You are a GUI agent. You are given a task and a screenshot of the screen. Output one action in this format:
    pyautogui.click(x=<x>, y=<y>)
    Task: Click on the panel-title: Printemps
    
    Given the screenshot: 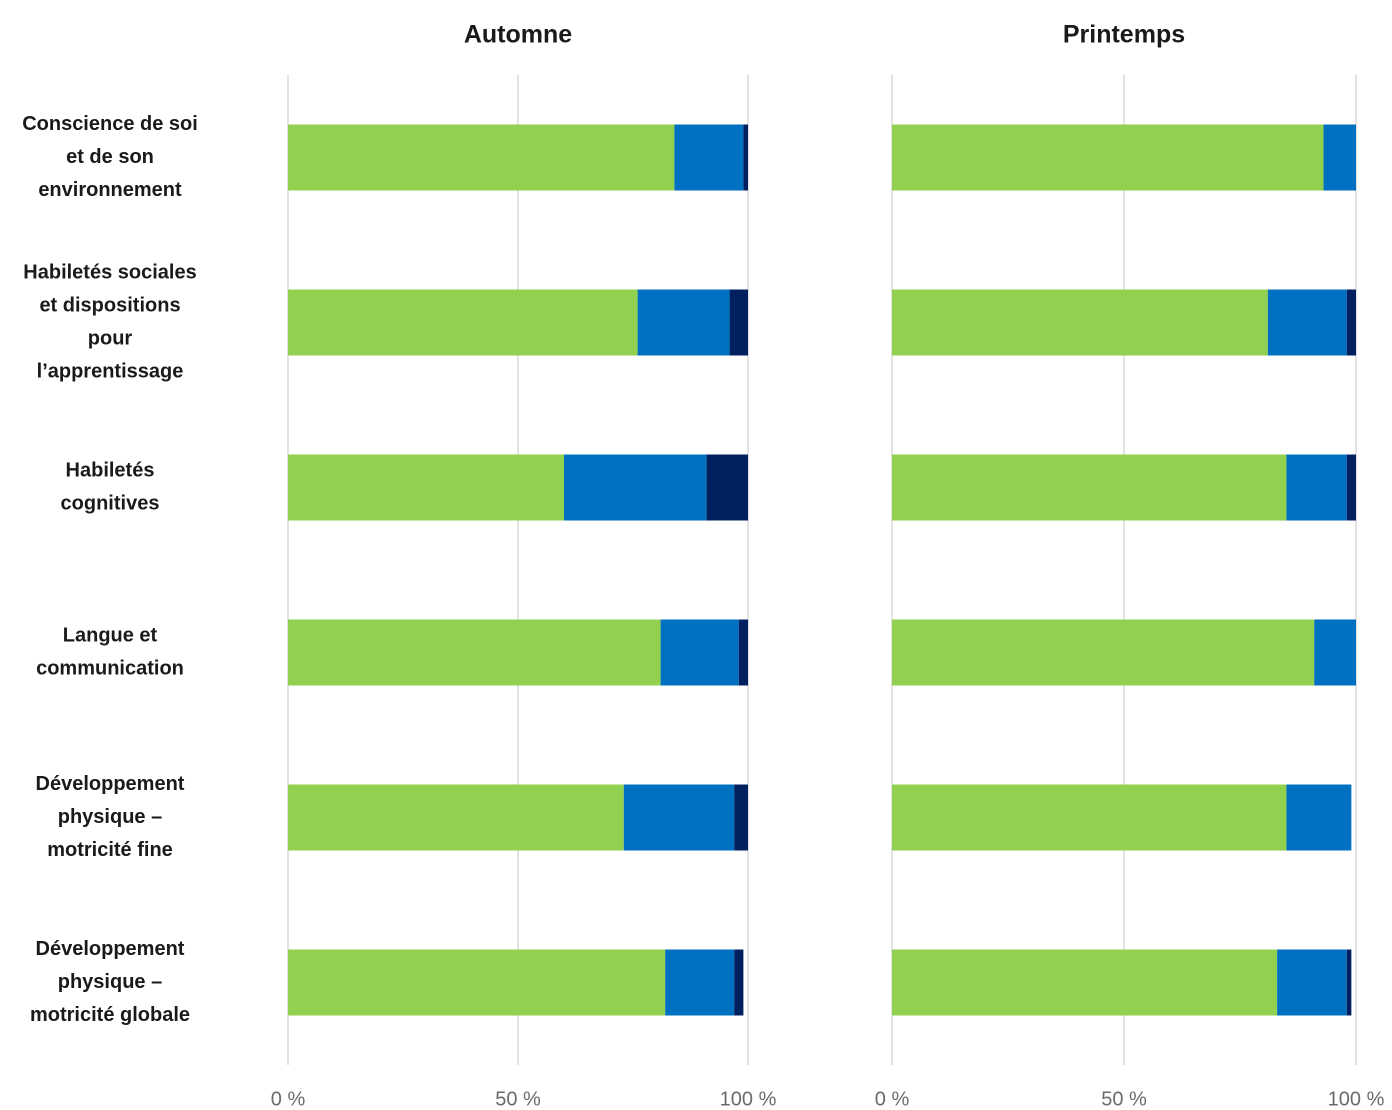 What is the action you would take?
    pyautogui.click(x=1124, y=35)
    